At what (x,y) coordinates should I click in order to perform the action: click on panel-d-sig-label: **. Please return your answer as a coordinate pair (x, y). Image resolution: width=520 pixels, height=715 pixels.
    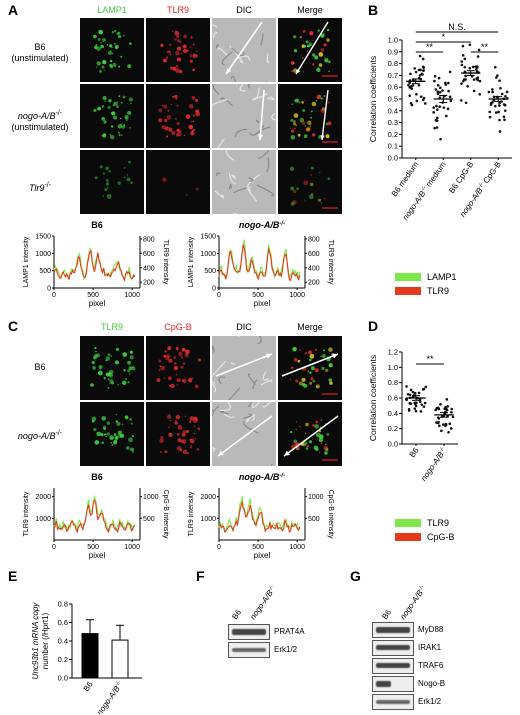
    Looking at the image, I should click on (430, 359).